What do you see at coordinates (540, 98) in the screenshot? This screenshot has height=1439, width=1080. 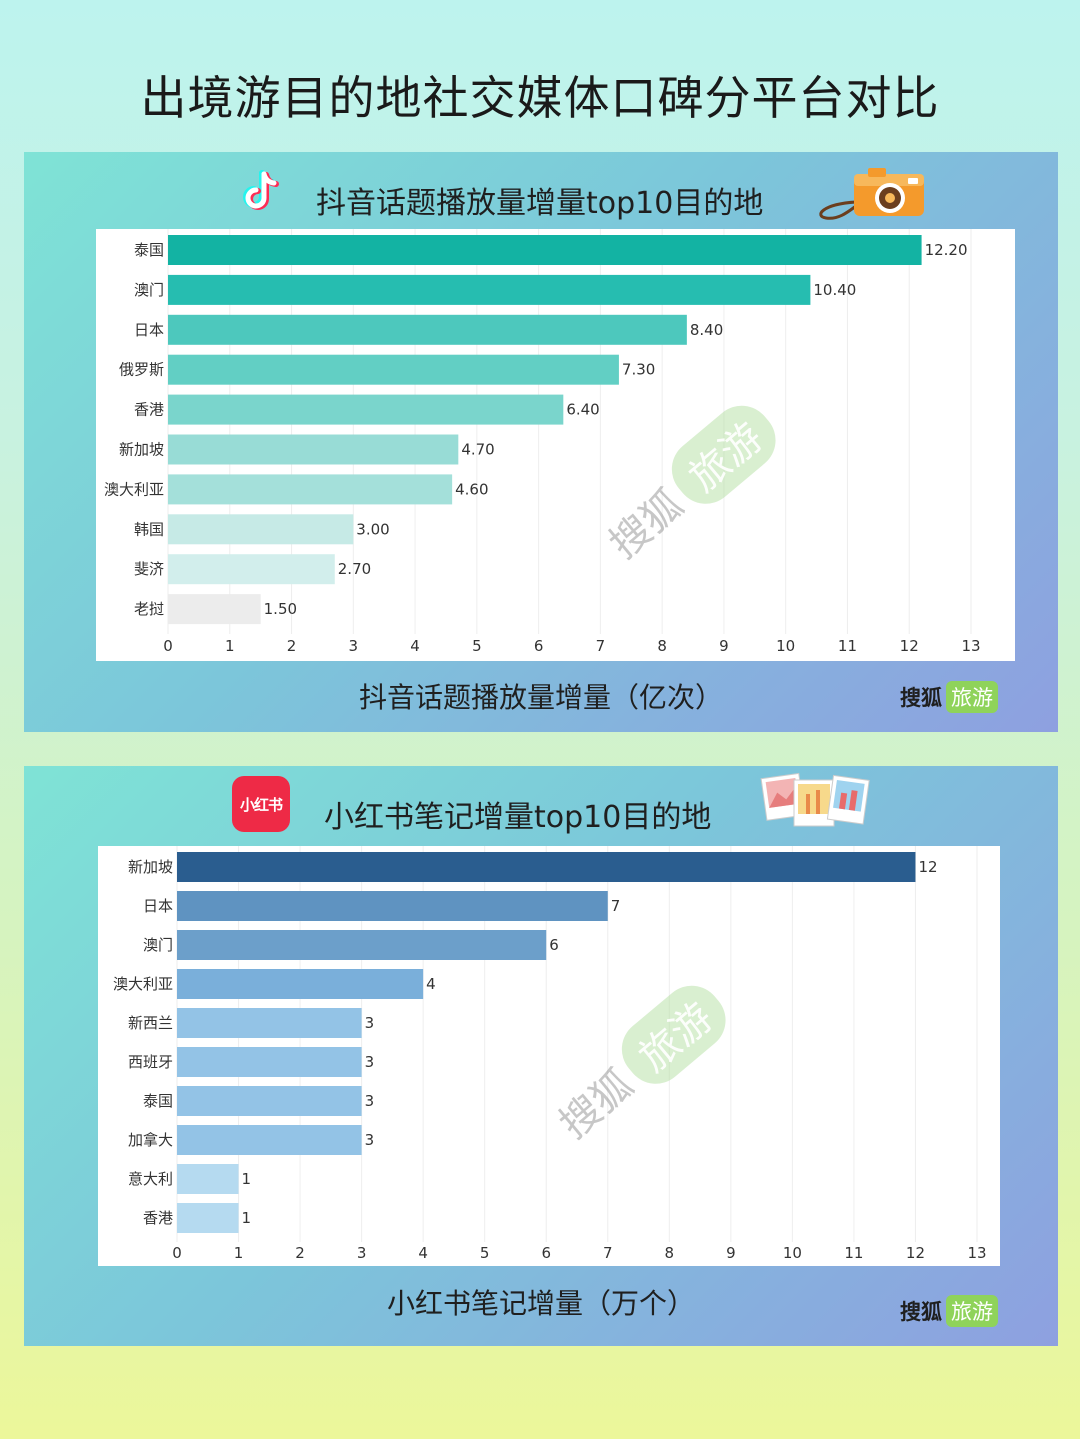 I see `page-title: 出境游目的地社交媒体口碑分平台对比` at bounding box center [540, 98].